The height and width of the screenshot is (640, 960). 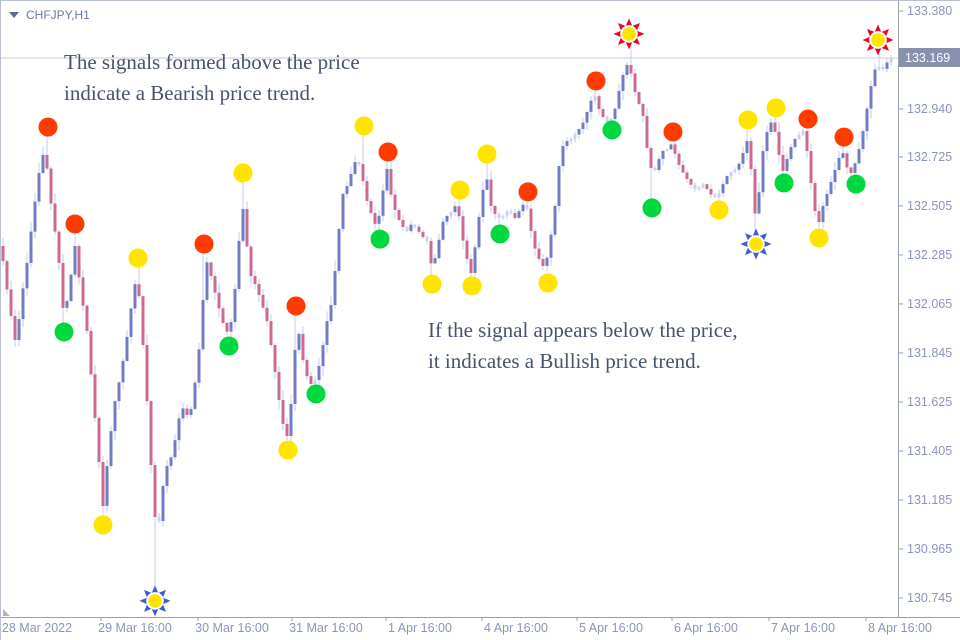 What do you see at coordinates (420, 628) in the screenshot?
I see `time-tick-label: 1 Apr 16:00` at bounding box center [420, 628].